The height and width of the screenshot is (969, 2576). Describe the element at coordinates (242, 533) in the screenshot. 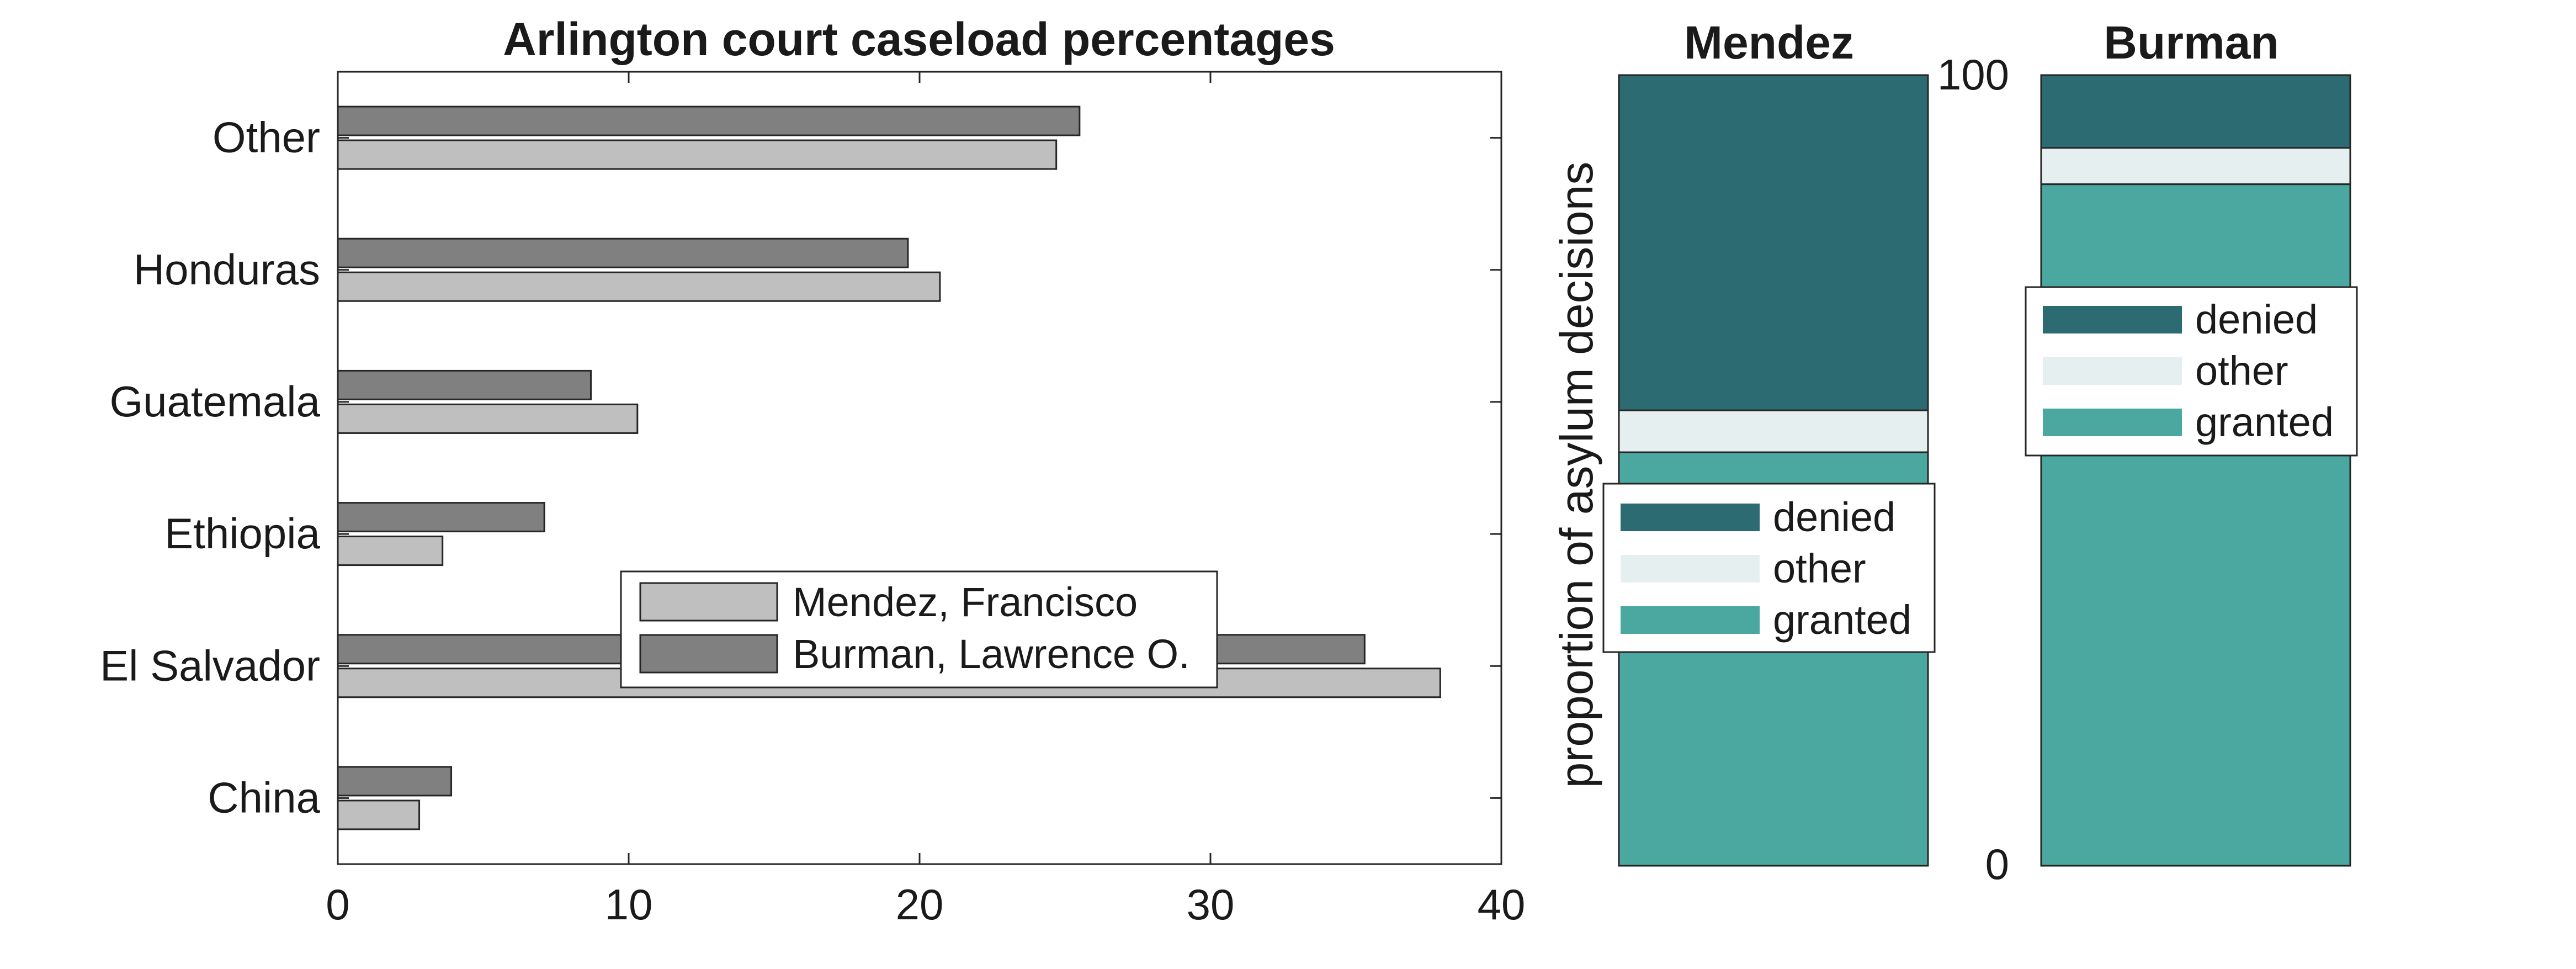

I see `ytick-label-ethiopia: Ethiopia` at that location.